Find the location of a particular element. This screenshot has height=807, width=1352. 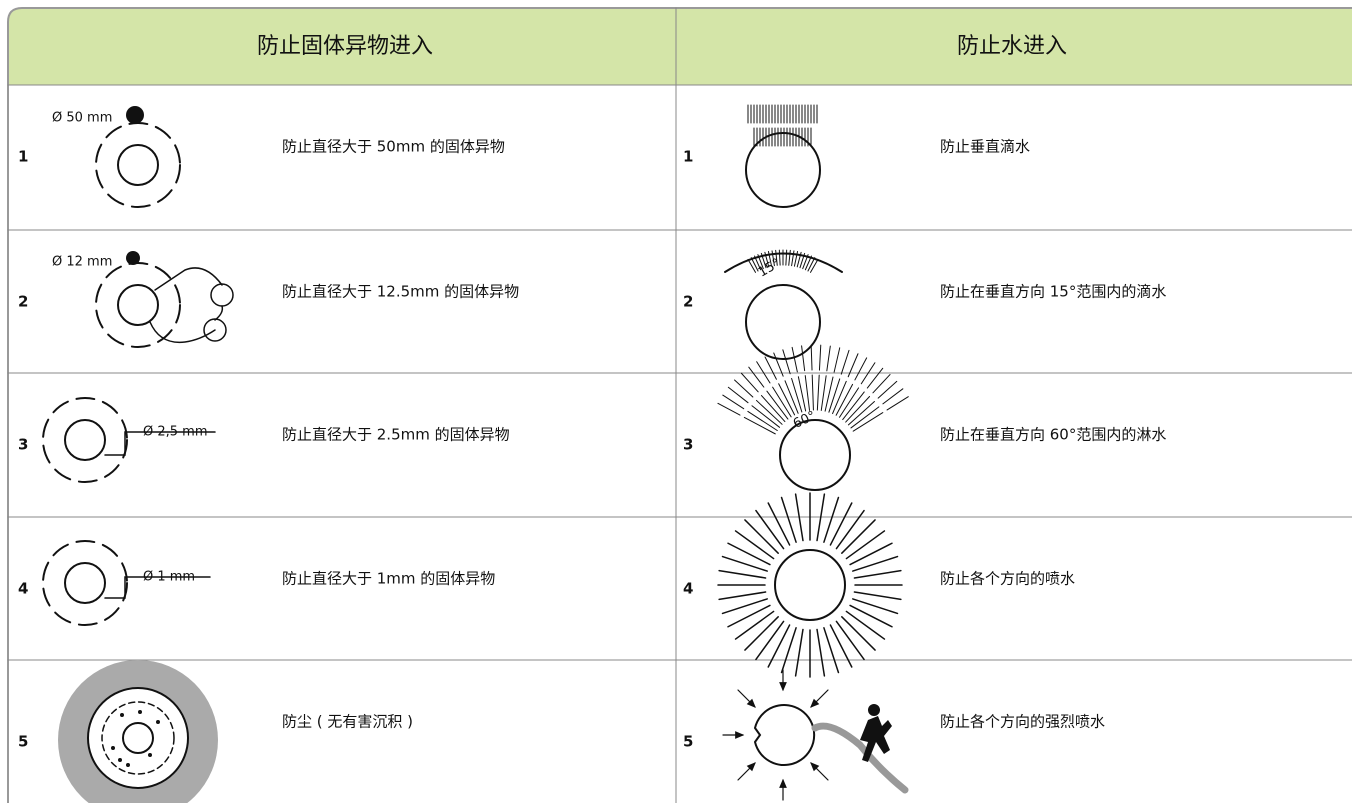

header-left: 防止固体异物进入 is located at coordinates (345, 46).